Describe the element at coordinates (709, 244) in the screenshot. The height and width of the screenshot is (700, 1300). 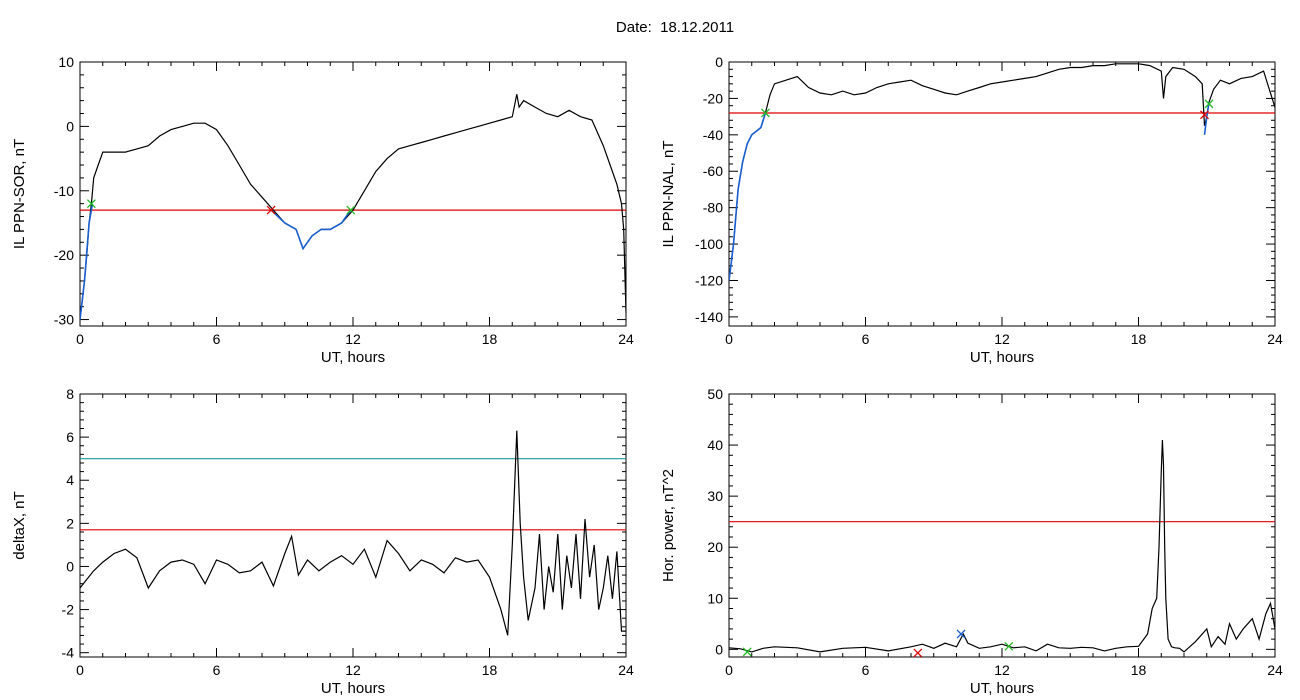
I see `y-tick-label: -100` at that location.